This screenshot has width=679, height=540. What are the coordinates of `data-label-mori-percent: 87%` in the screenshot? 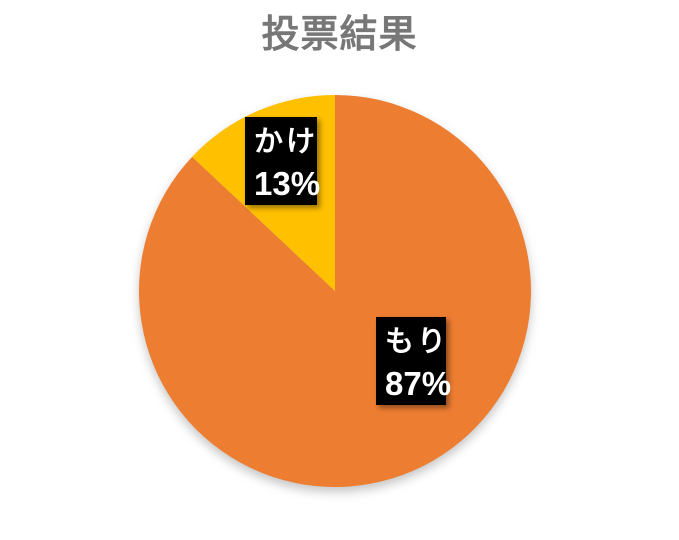 It's located at (418, 383).